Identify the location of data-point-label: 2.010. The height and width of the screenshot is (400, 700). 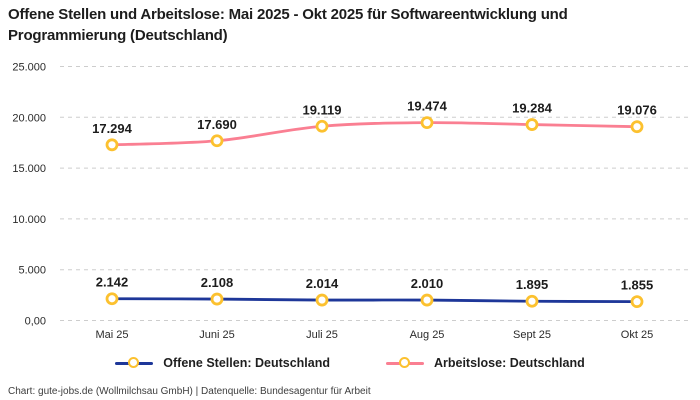
(427, 283).